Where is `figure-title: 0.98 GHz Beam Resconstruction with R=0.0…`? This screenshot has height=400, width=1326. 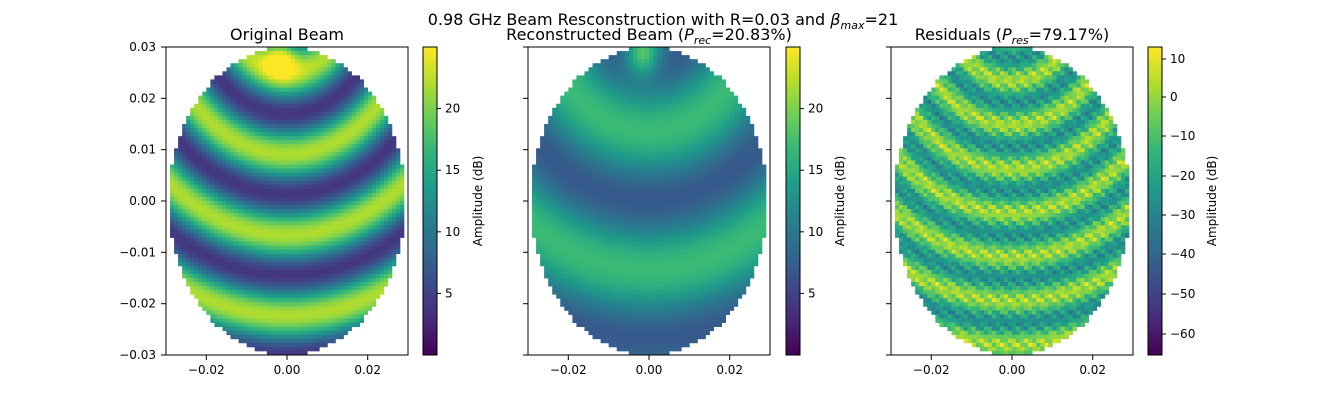 figure-title: 0.98 GHz Beam Resconstruction with R=0.0… is located at coordinates (663, 21).